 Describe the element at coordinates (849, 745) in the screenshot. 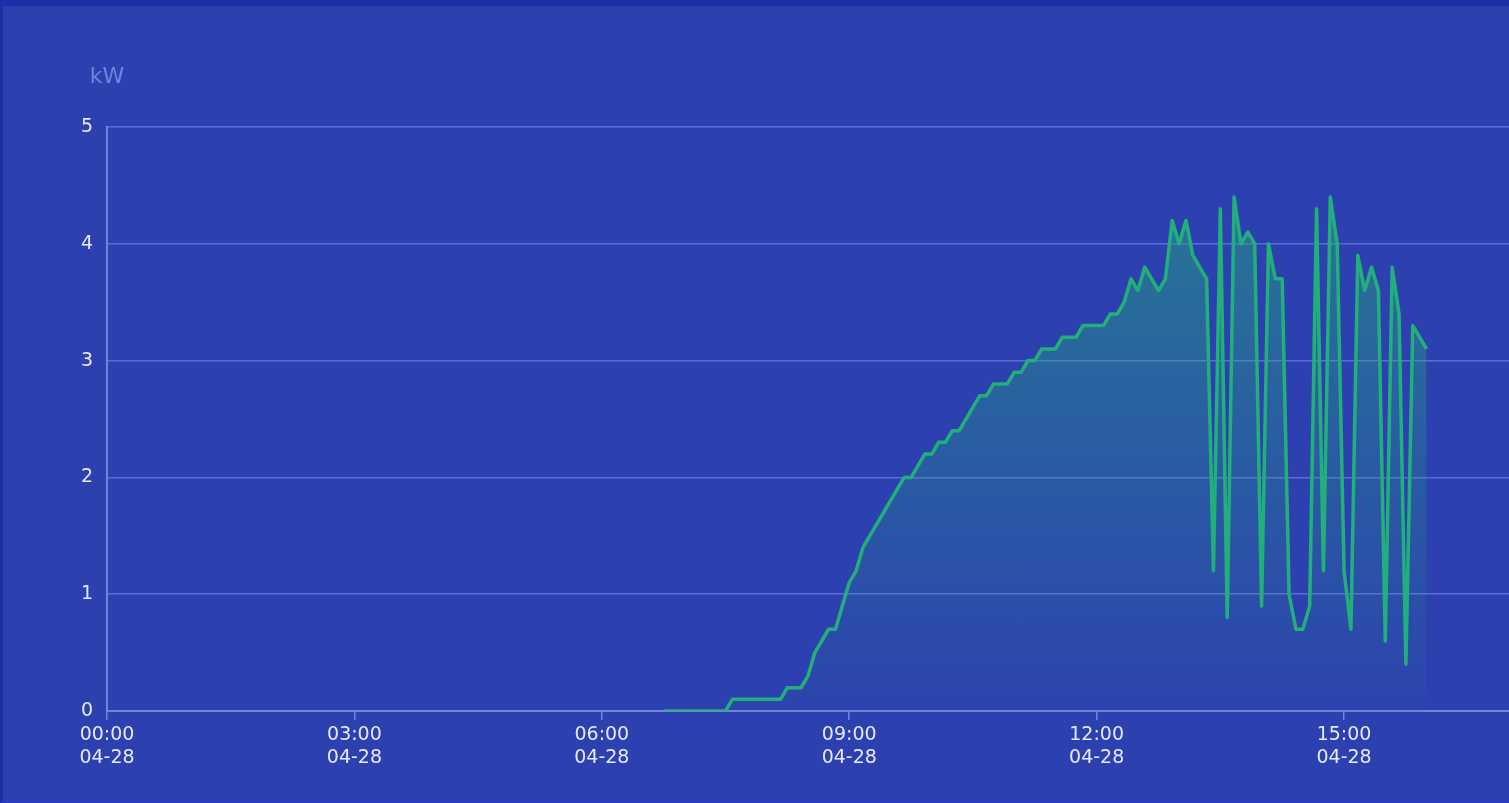

I see `x-tick-label: 09:00 04-28` at that location.